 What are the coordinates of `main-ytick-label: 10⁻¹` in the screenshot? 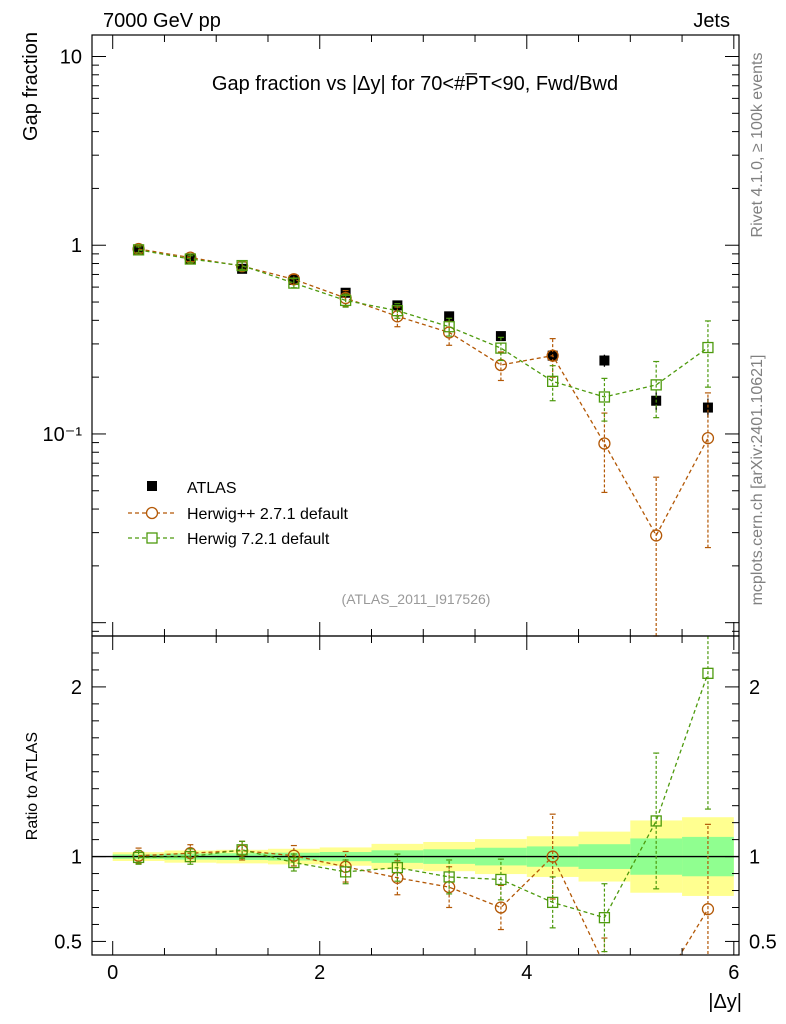 It's located at (63, 435).